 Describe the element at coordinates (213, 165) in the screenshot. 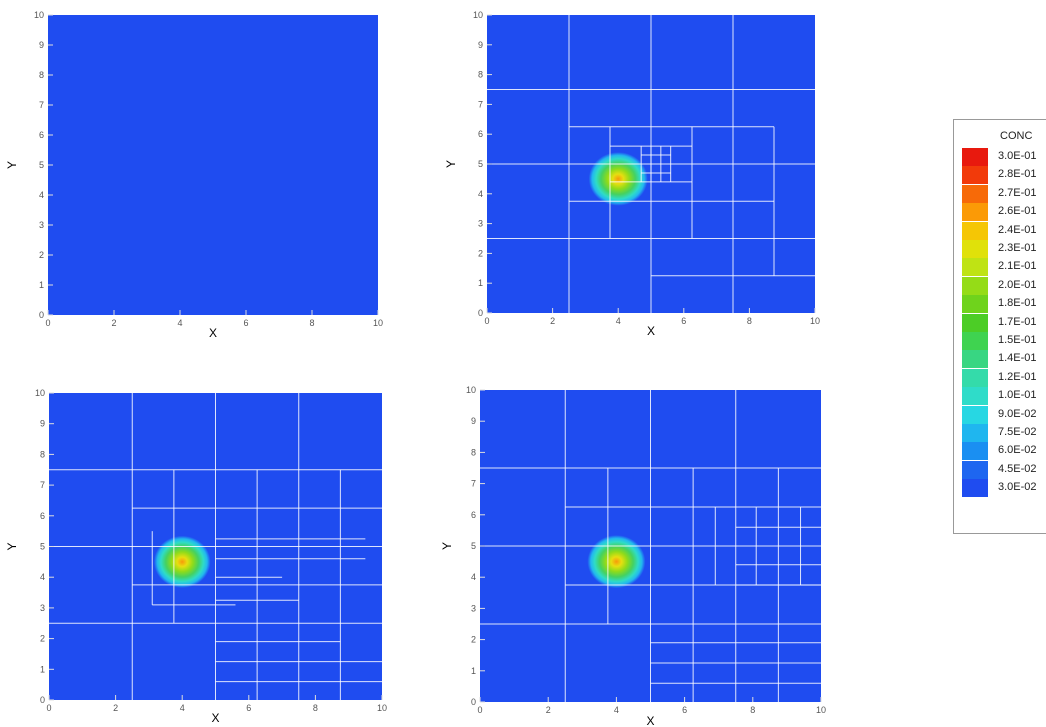

I see `plot-field` at that location.